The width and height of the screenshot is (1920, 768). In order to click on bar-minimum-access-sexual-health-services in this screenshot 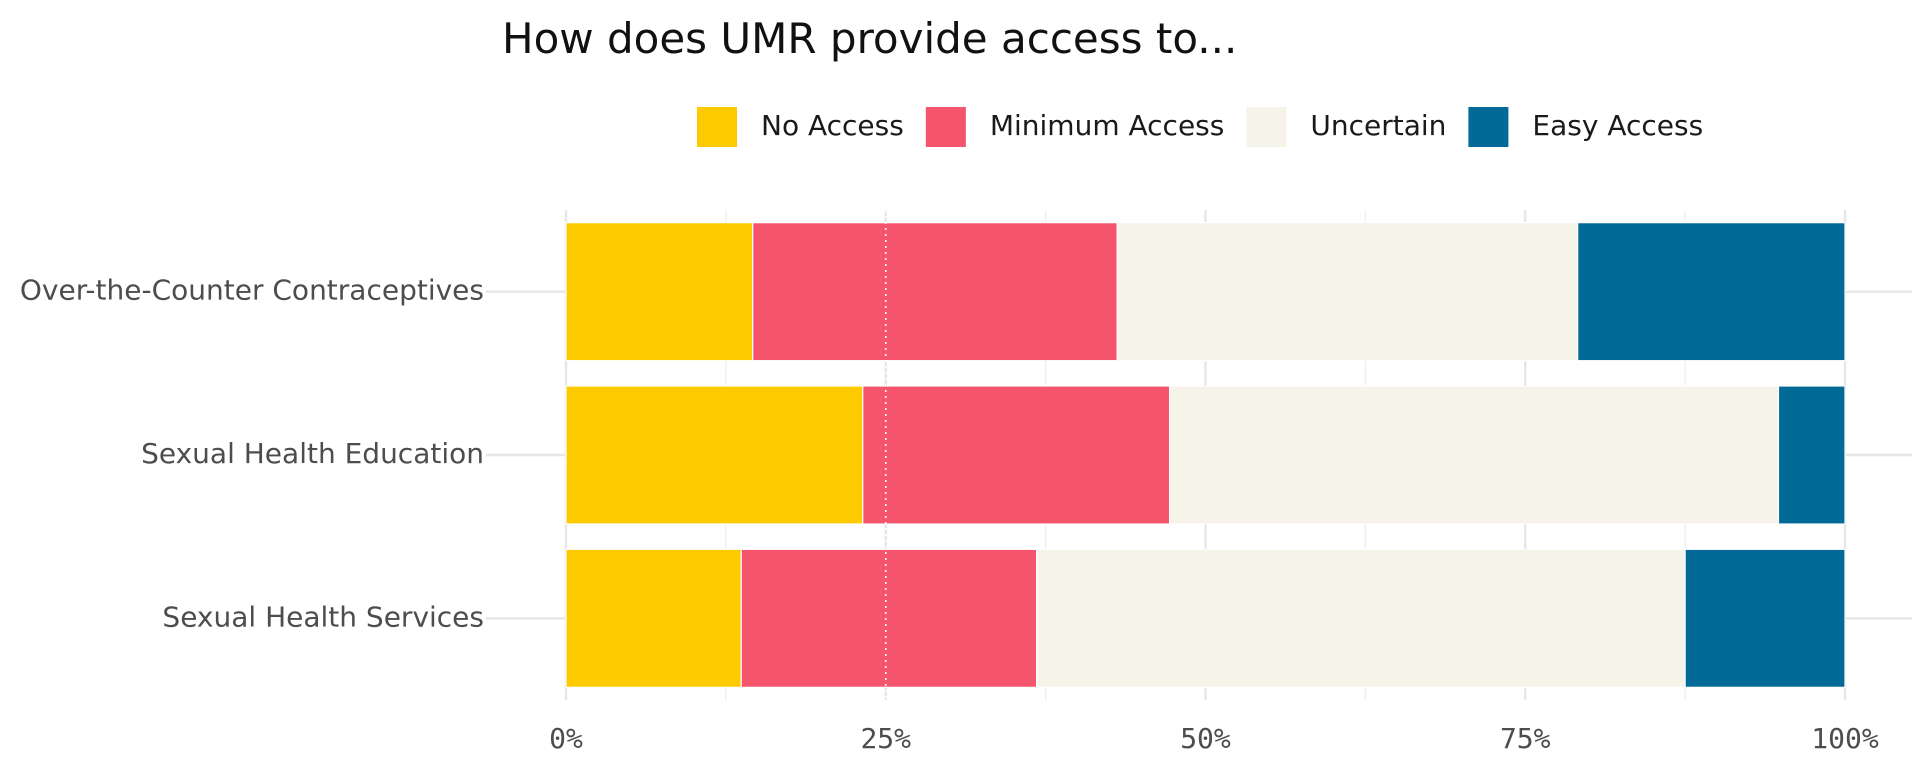, I will do `click(889, 618)`.